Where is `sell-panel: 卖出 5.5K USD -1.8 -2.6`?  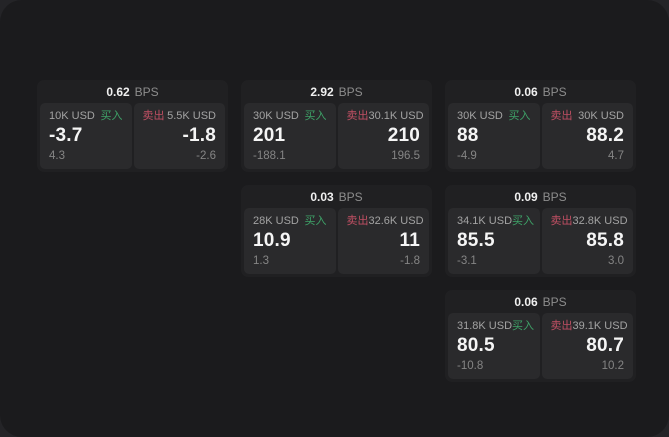
sell-panel: 卖出 5.5K USD -1.8 -2.6 is located at coordinates (179, 136).